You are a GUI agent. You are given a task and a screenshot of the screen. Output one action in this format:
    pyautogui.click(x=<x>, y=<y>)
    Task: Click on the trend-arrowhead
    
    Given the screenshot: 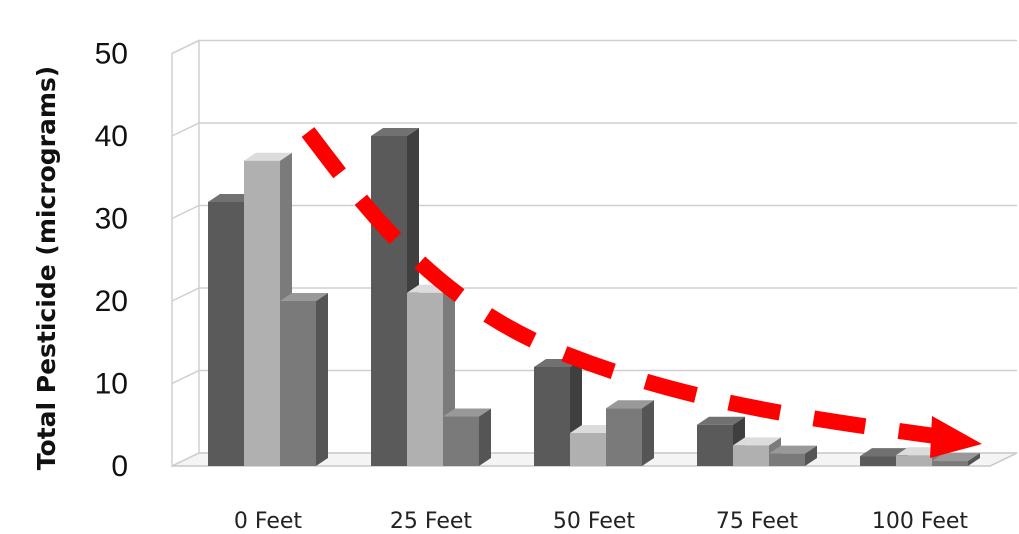 What is the action you would take?
    pyautogui.click(x=956, y=437)
    